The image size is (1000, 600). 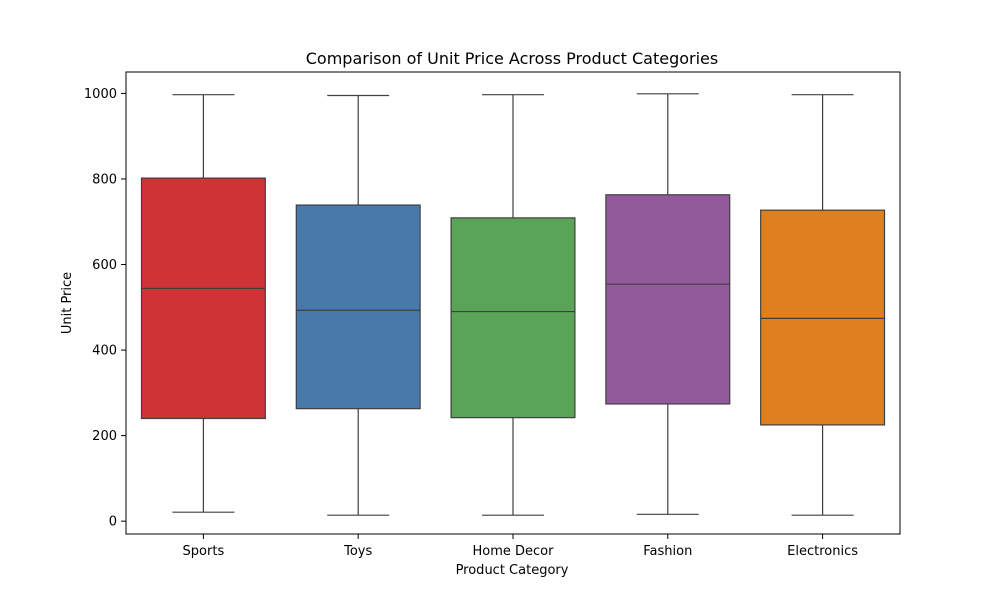 What do you see at coordinates (822, 551) in the screenshot?
I see `x-tick-label: Electronics` at bounding box center [822, 551].